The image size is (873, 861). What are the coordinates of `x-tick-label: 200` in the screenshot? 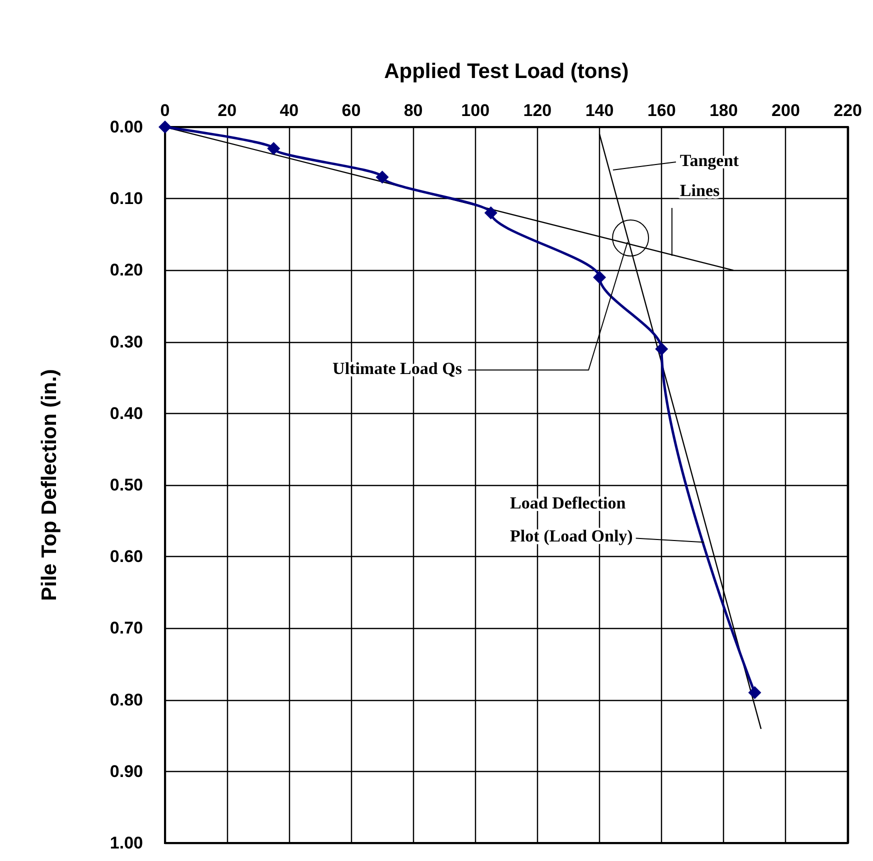 It's located at (786, 110).